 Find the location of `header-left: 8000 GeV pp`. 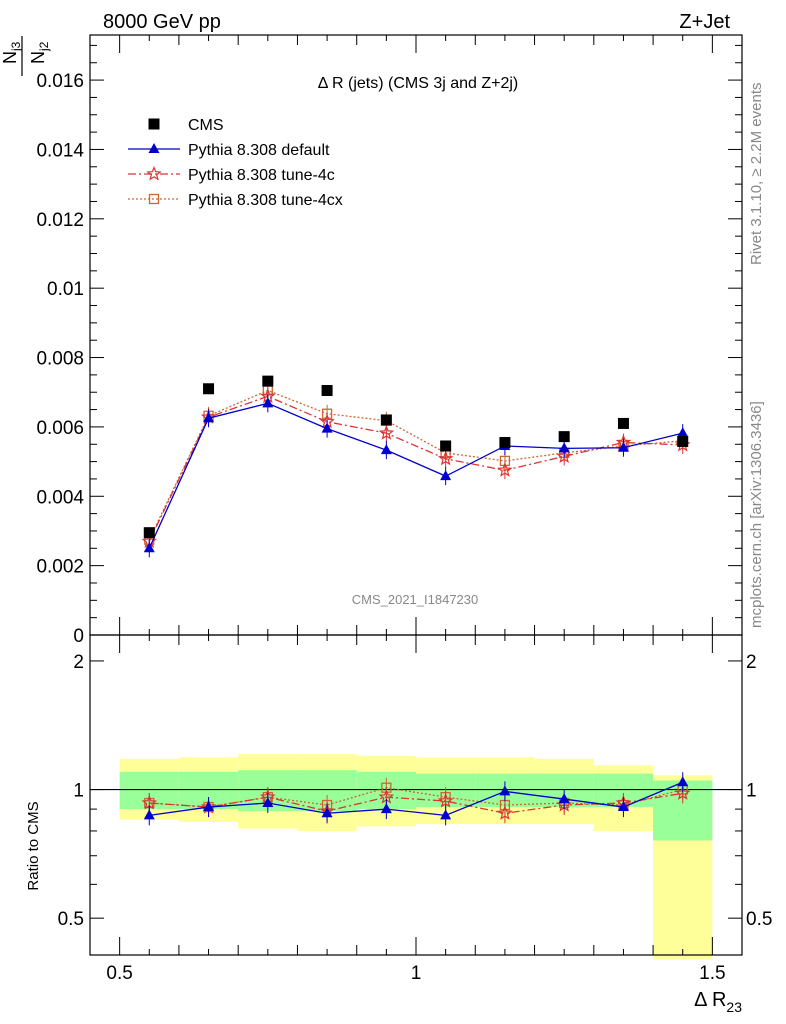

header-left: 8000 GeV pp is located at coordinates (162, 22).